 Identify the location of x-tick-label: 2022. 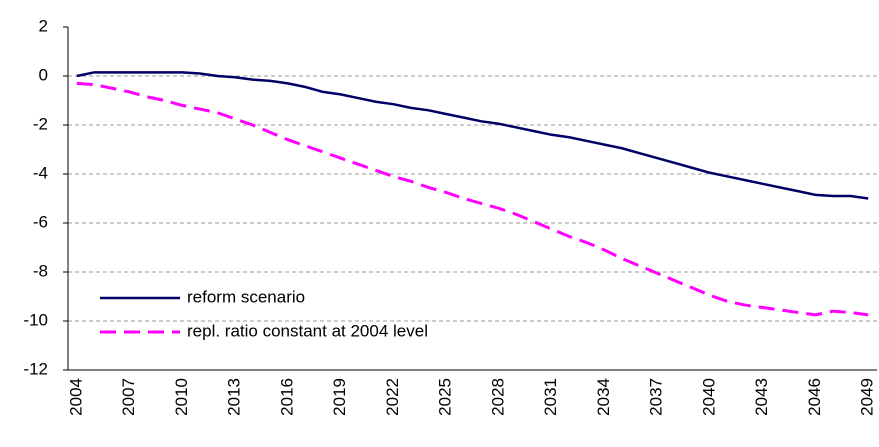
(392, 397).